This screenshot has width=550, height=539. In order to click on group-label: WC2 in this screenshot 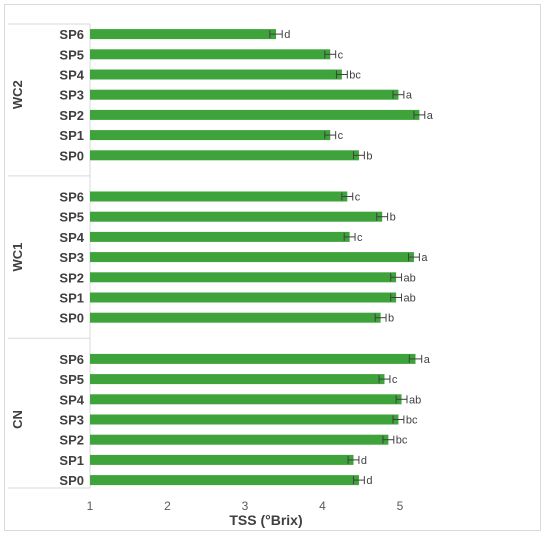, I will do `click(17, 94)`.